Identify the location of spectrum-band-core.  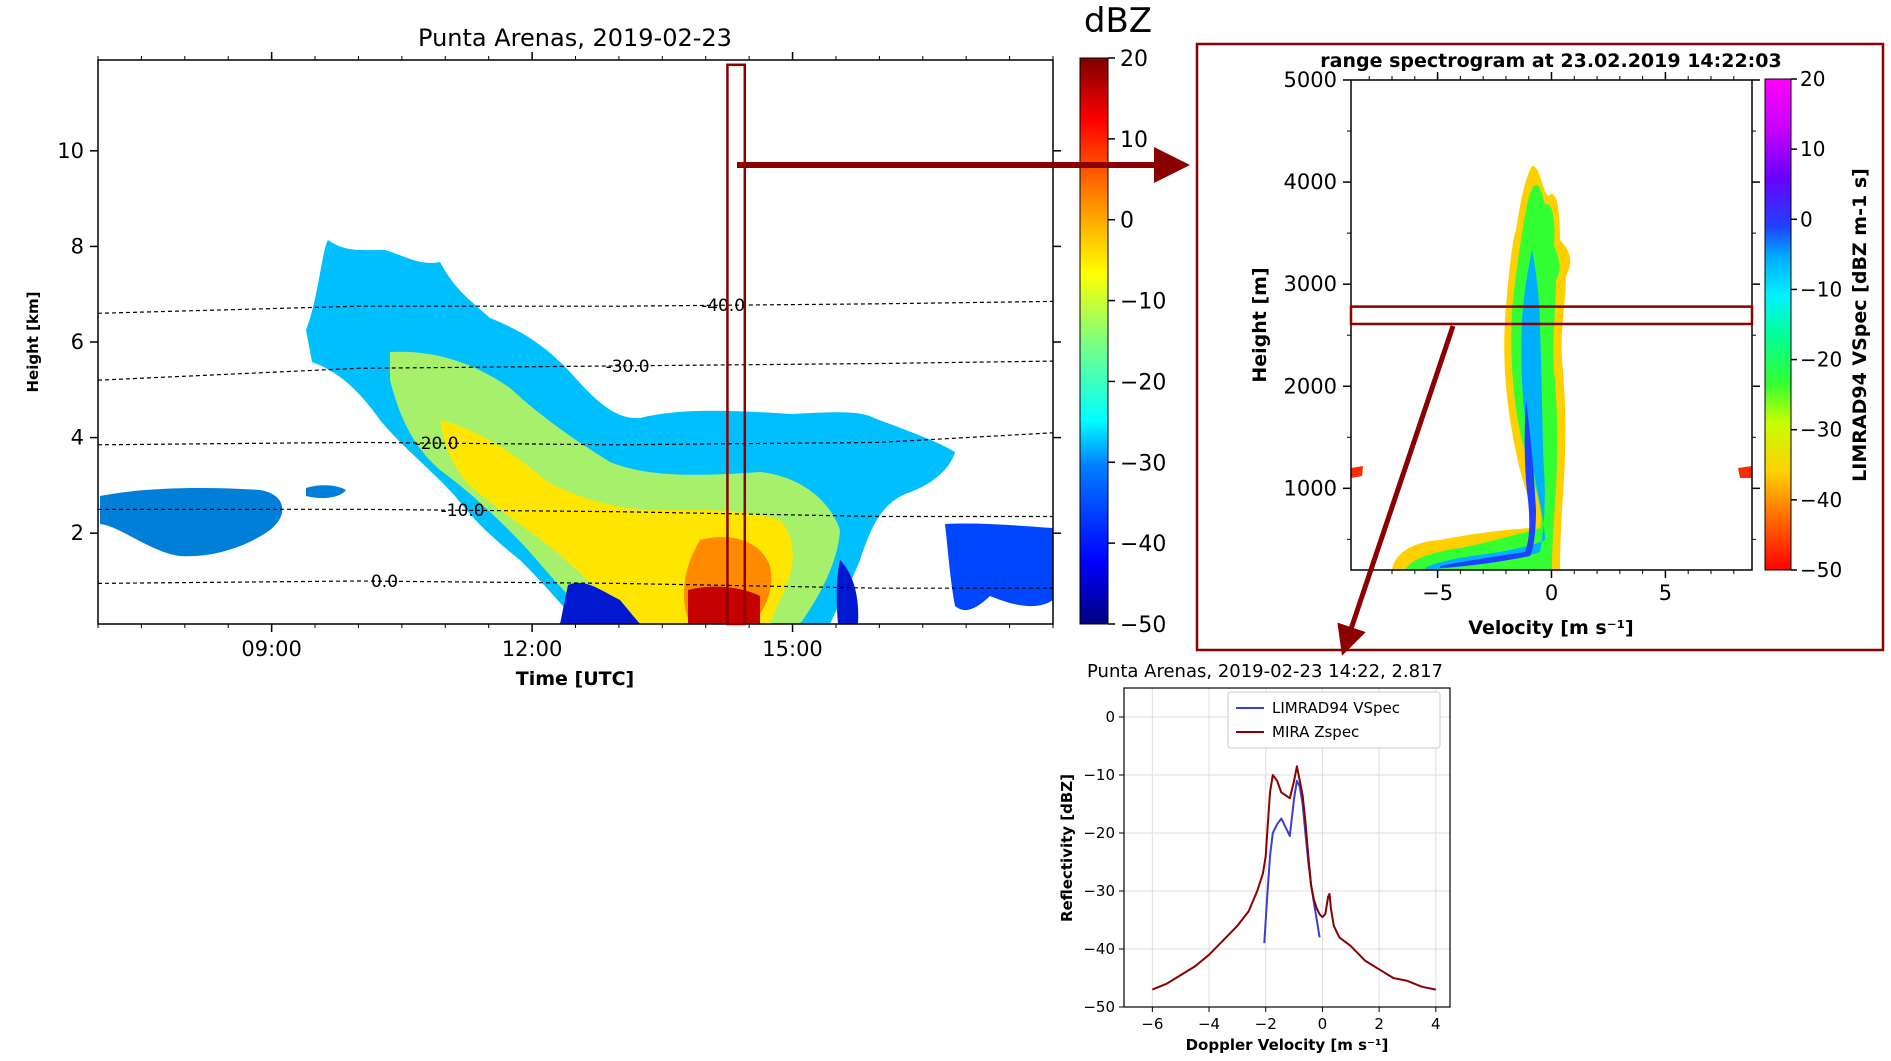
(1485, 410).